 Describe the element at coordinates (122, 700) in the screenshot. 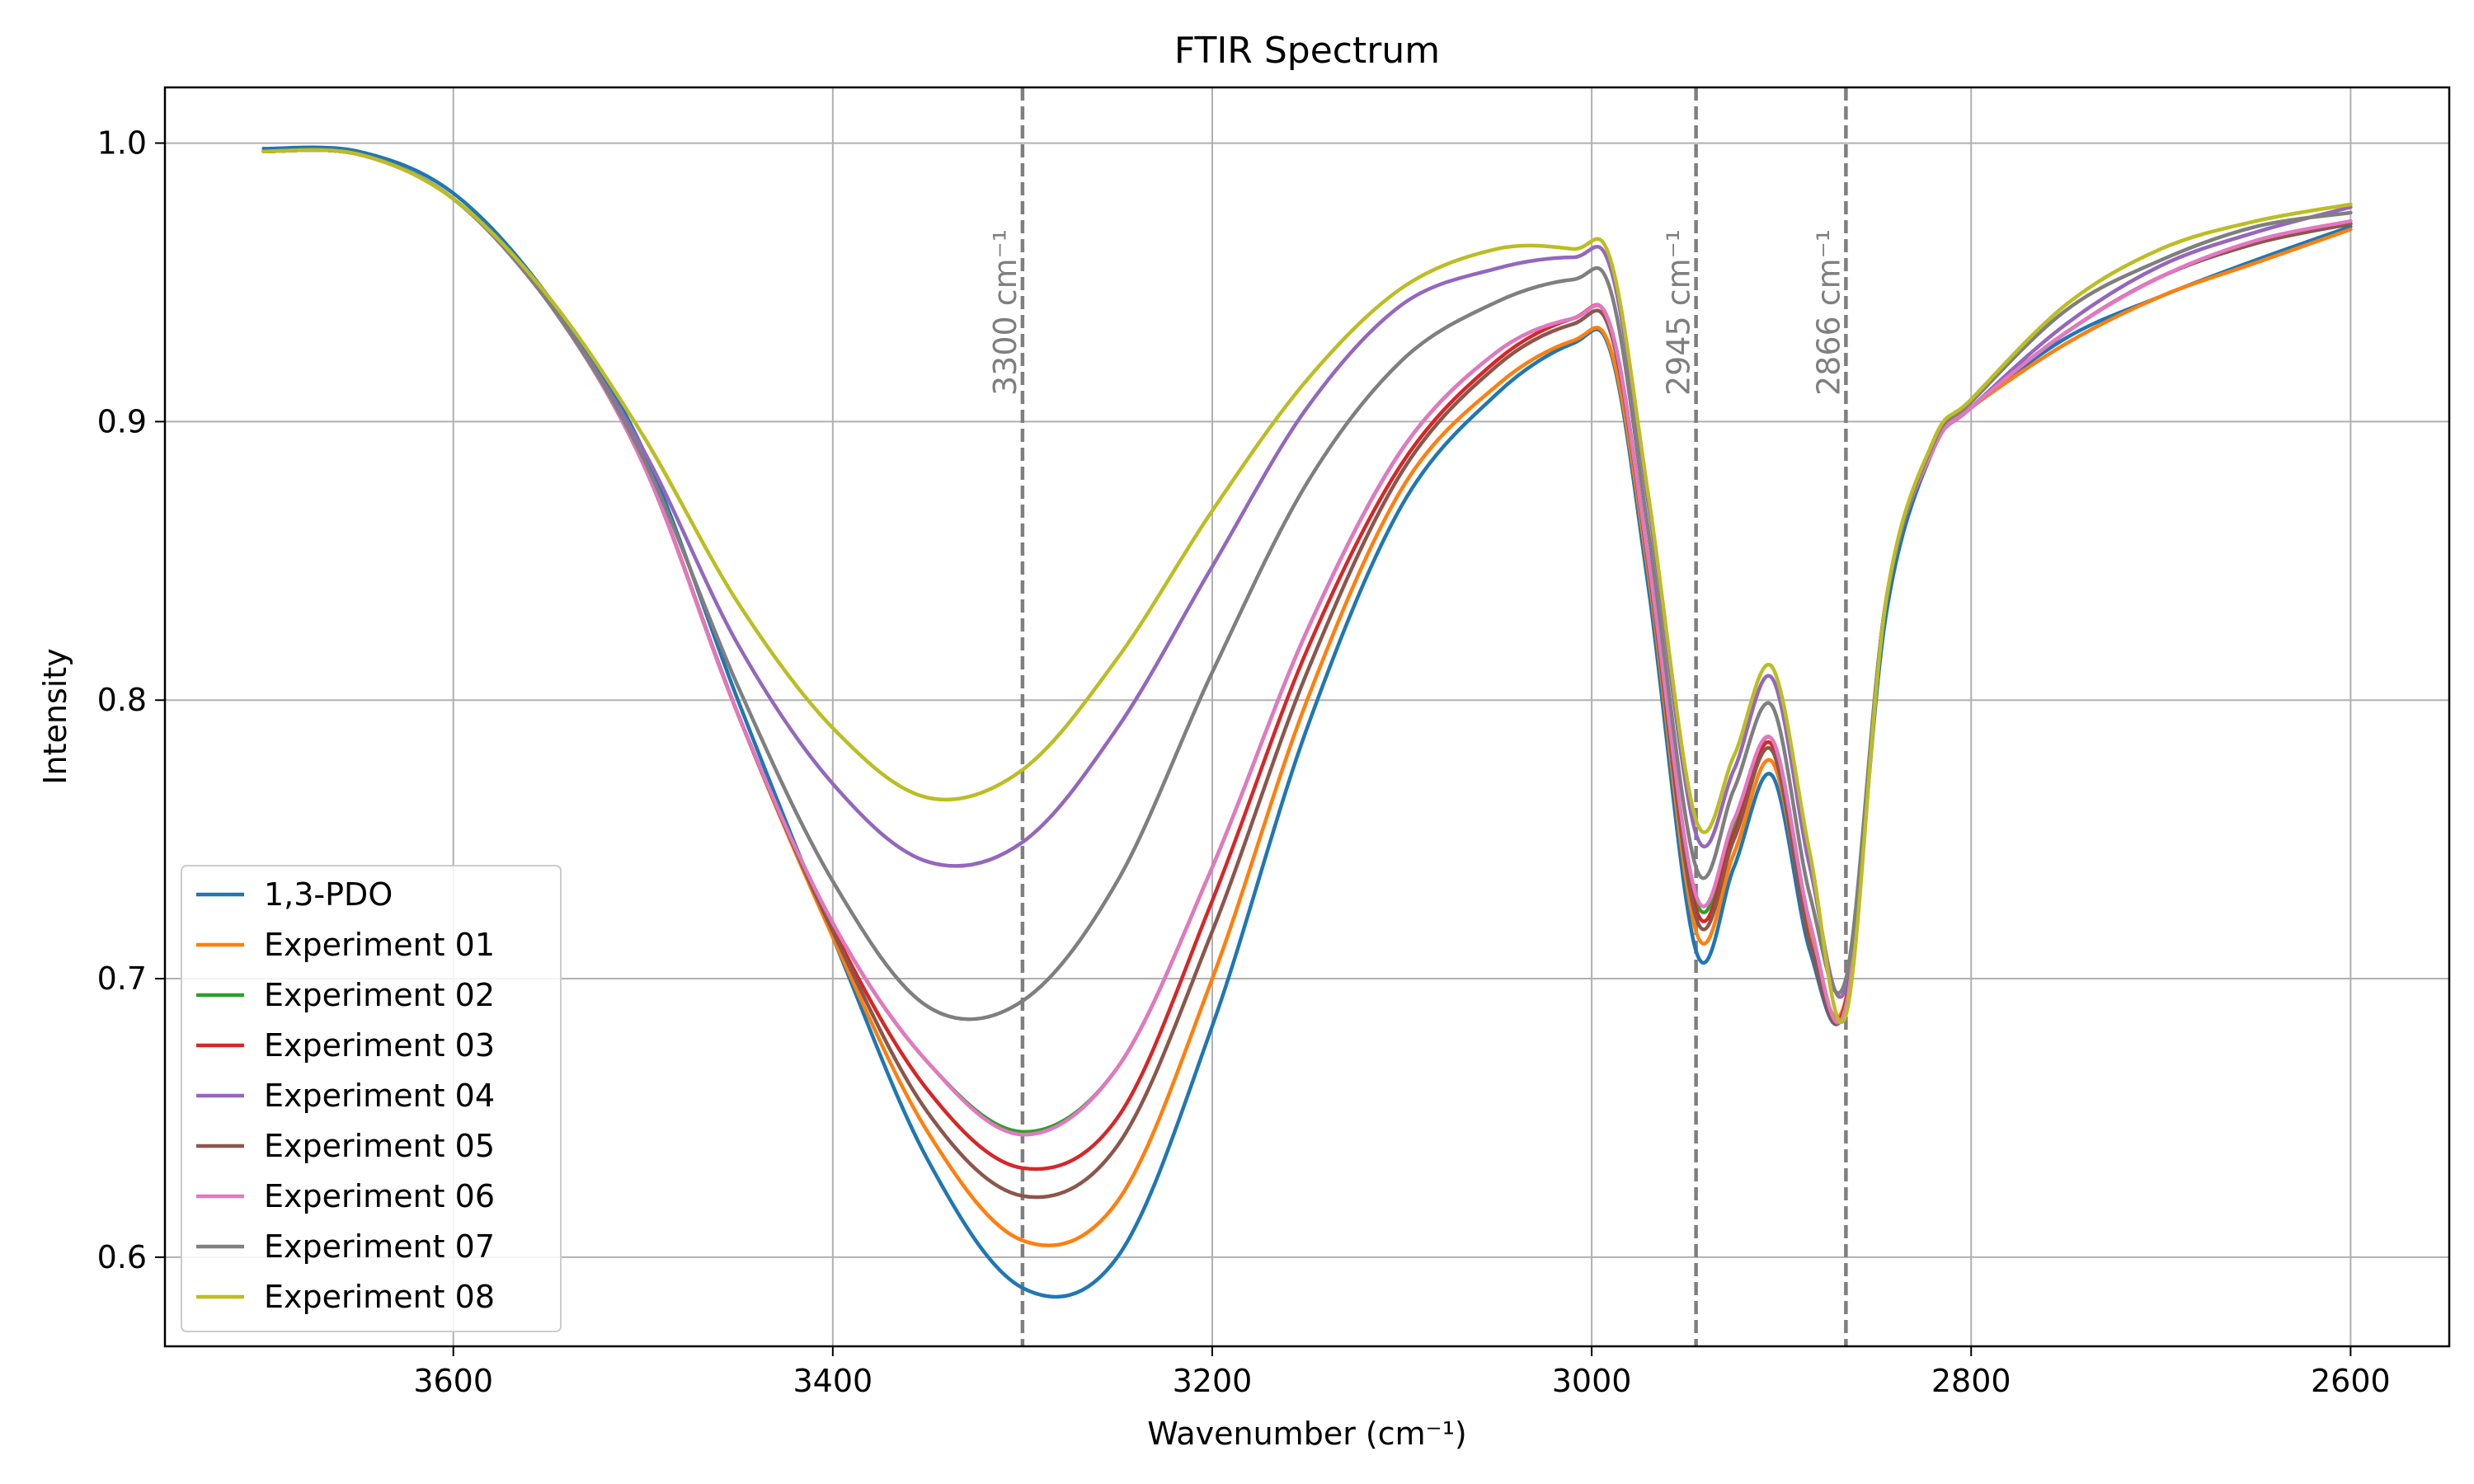

I see `y-tick-label: 0.8` at that location.